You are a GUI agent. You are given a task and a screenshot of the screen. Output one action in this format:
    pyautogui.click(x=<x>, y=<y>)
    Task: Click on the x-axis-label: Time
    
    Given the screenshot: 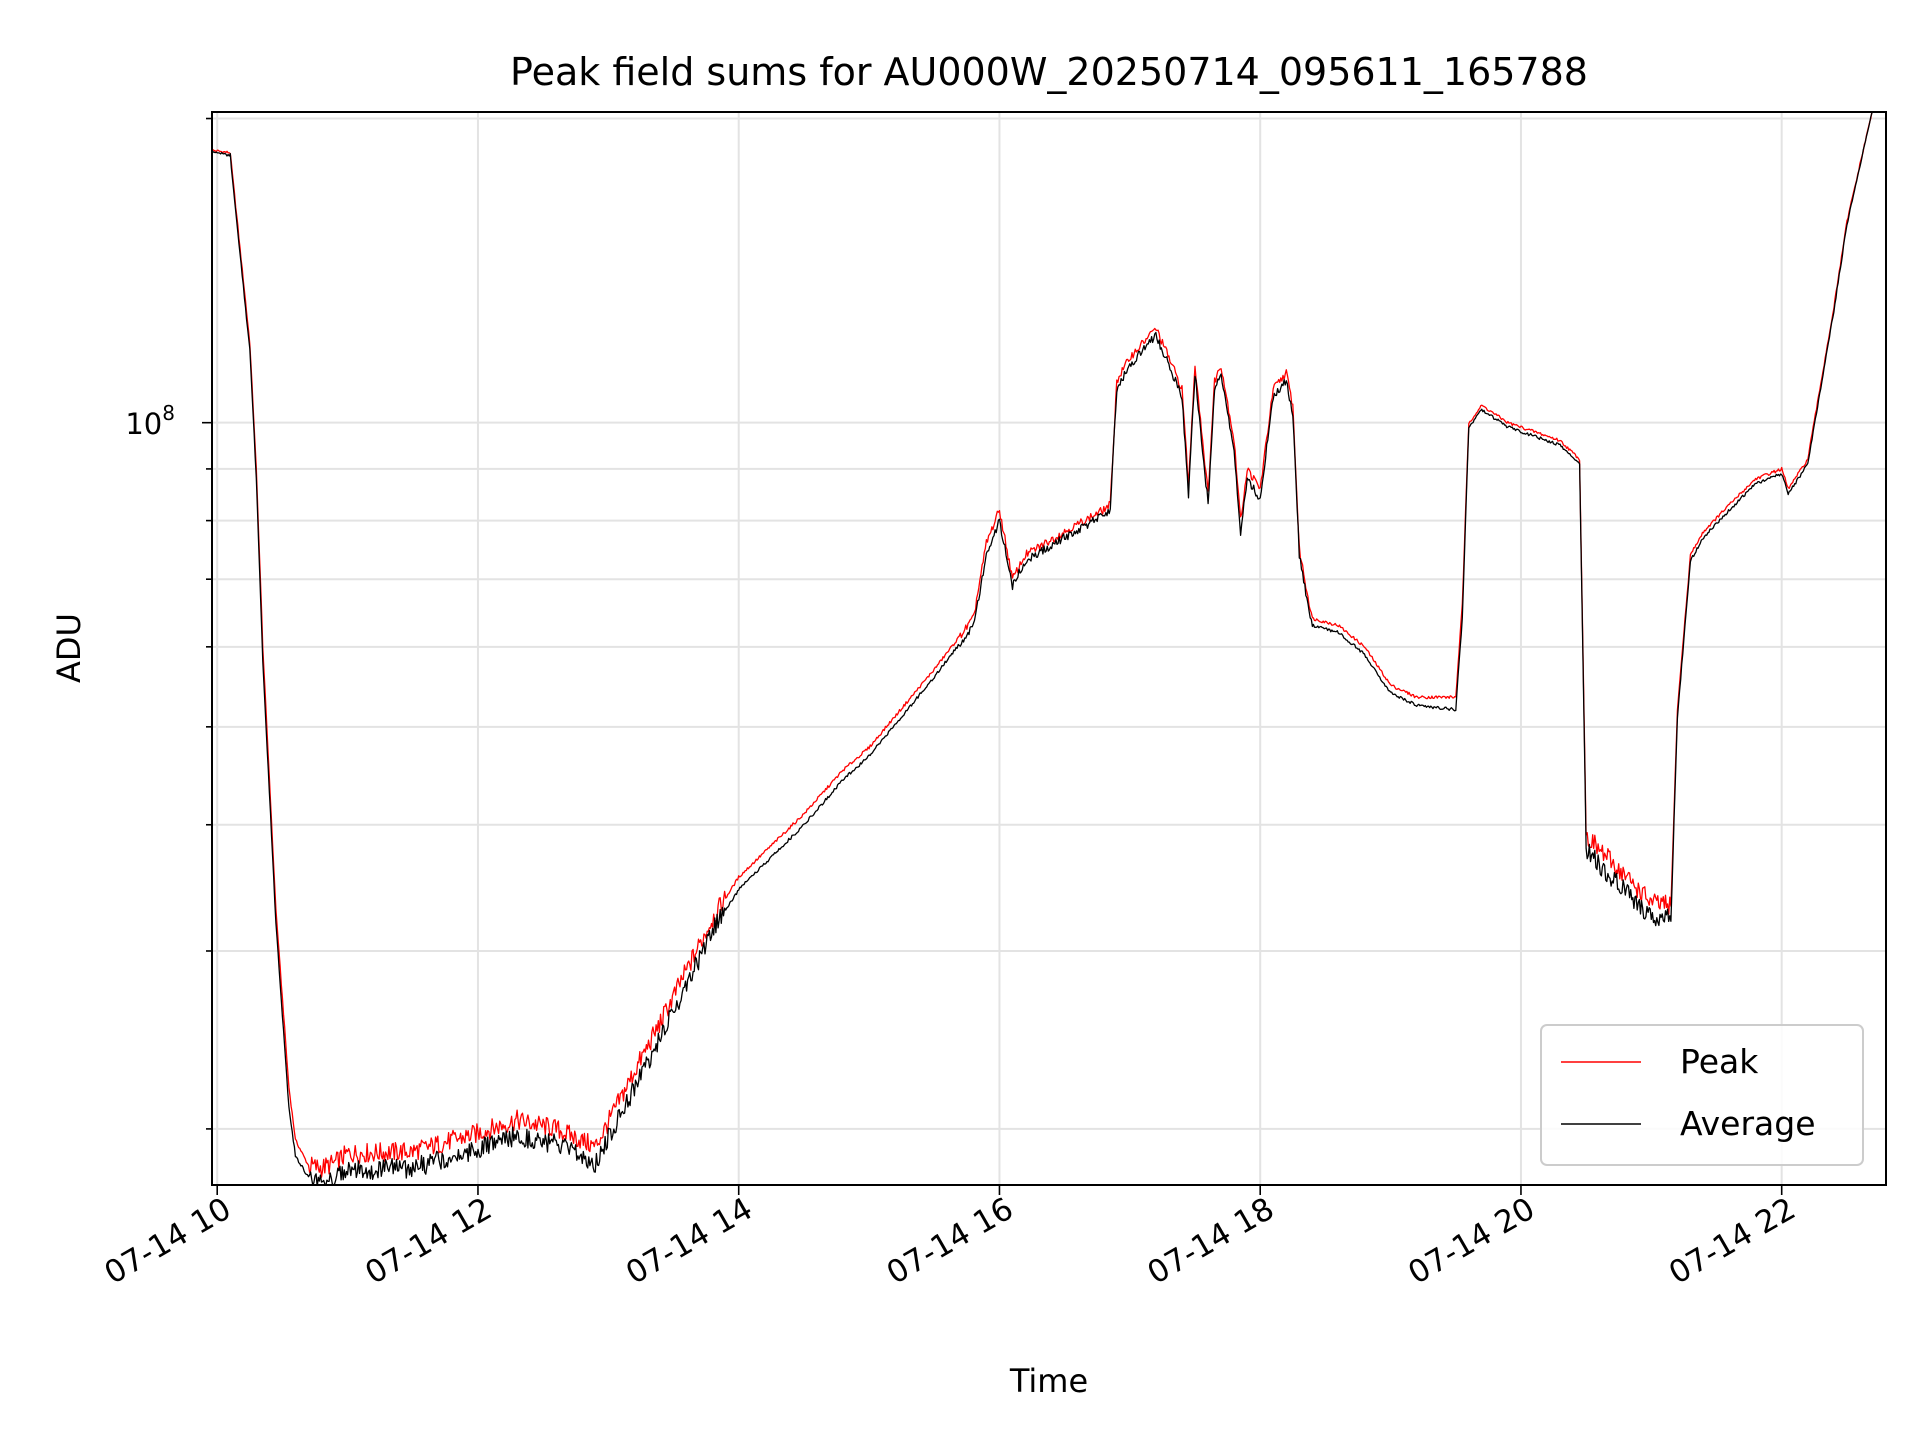 What is the action you would take?
    pyautogui.click(x=1048, y=1381)
    